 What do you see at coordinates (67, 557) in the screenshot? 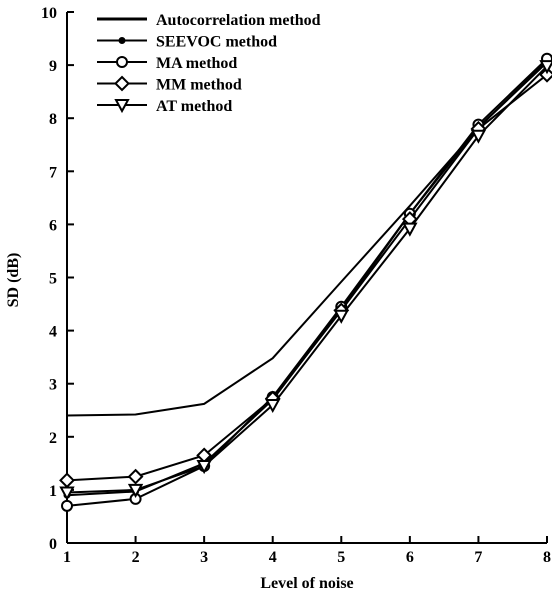
I see `x-tick-label: 1` at bounding box center [67, 557].